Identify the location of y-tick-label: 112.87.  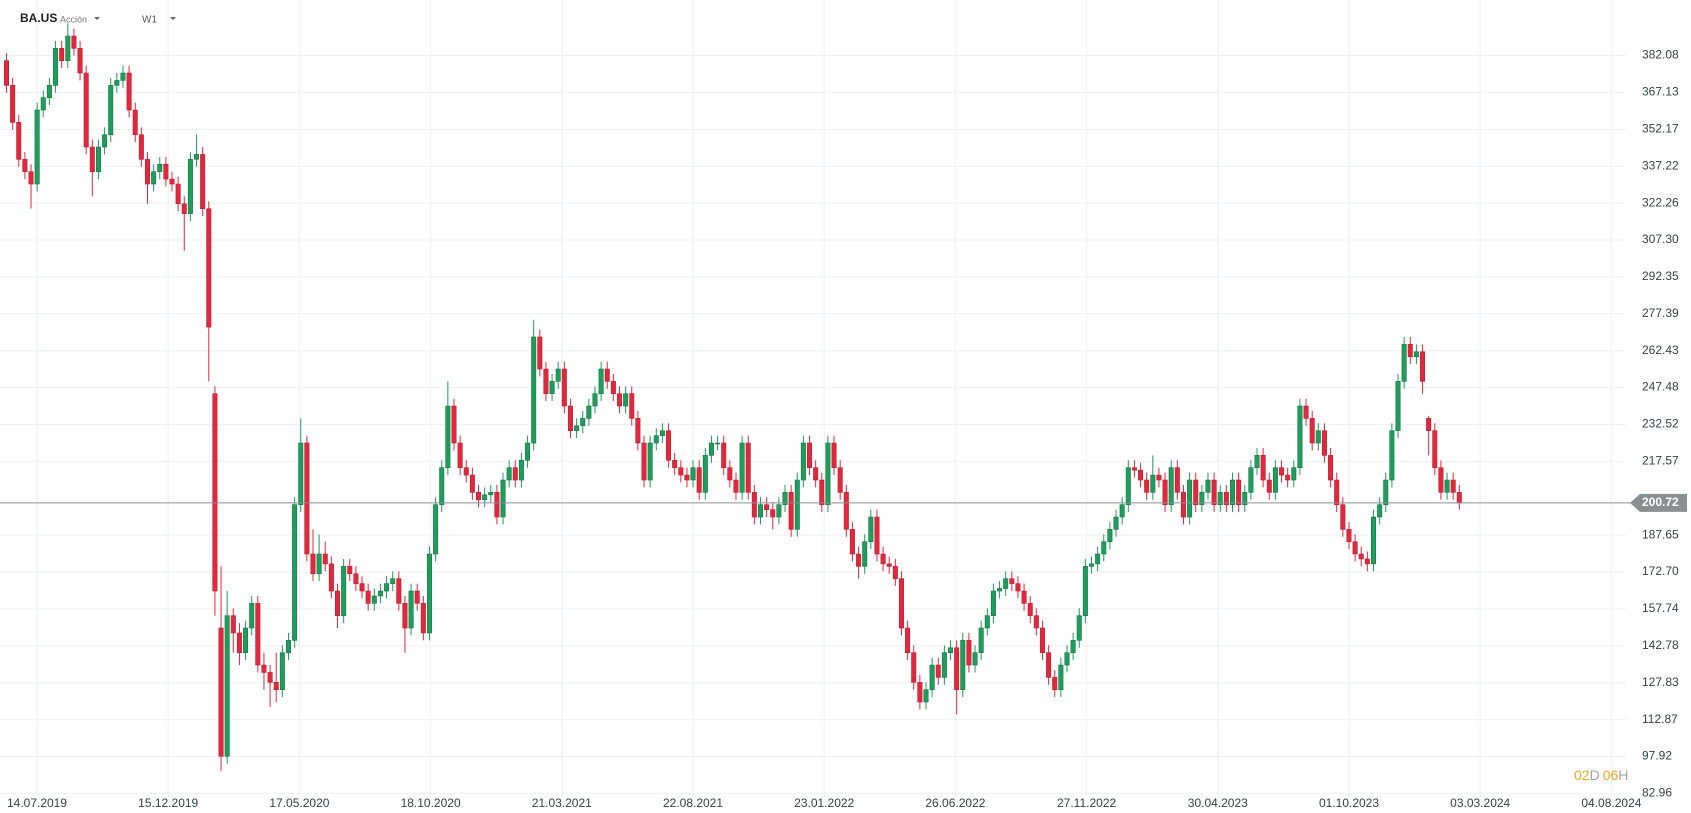
(1660, 719).